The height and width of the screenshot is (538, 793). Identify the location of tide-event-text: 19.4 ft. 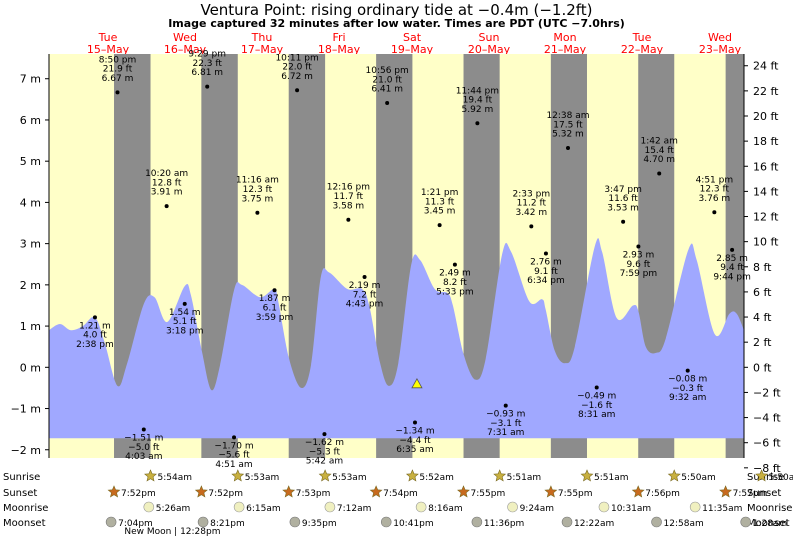
(478, 101).